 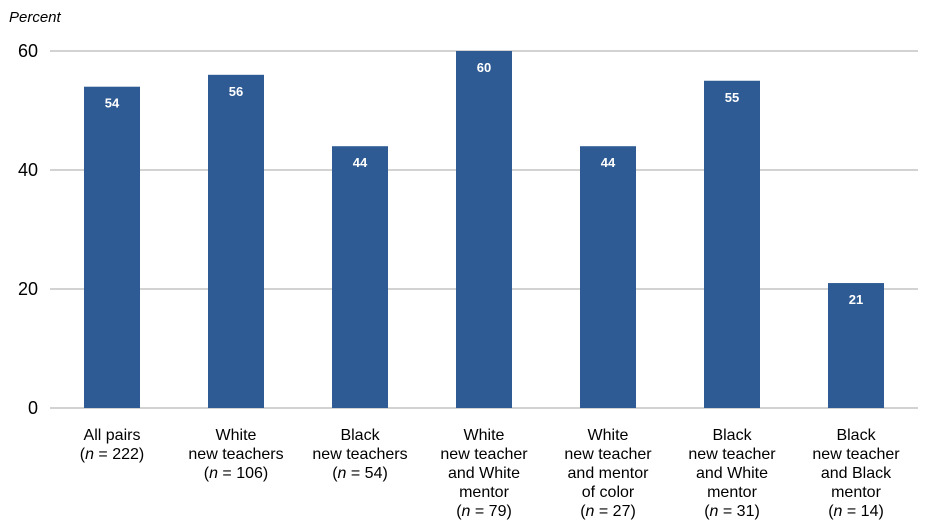 What do you see at coordinates (28, 289) in the screenshot?
I see `y-tick-label: 20` at bounding box center [28, 289].